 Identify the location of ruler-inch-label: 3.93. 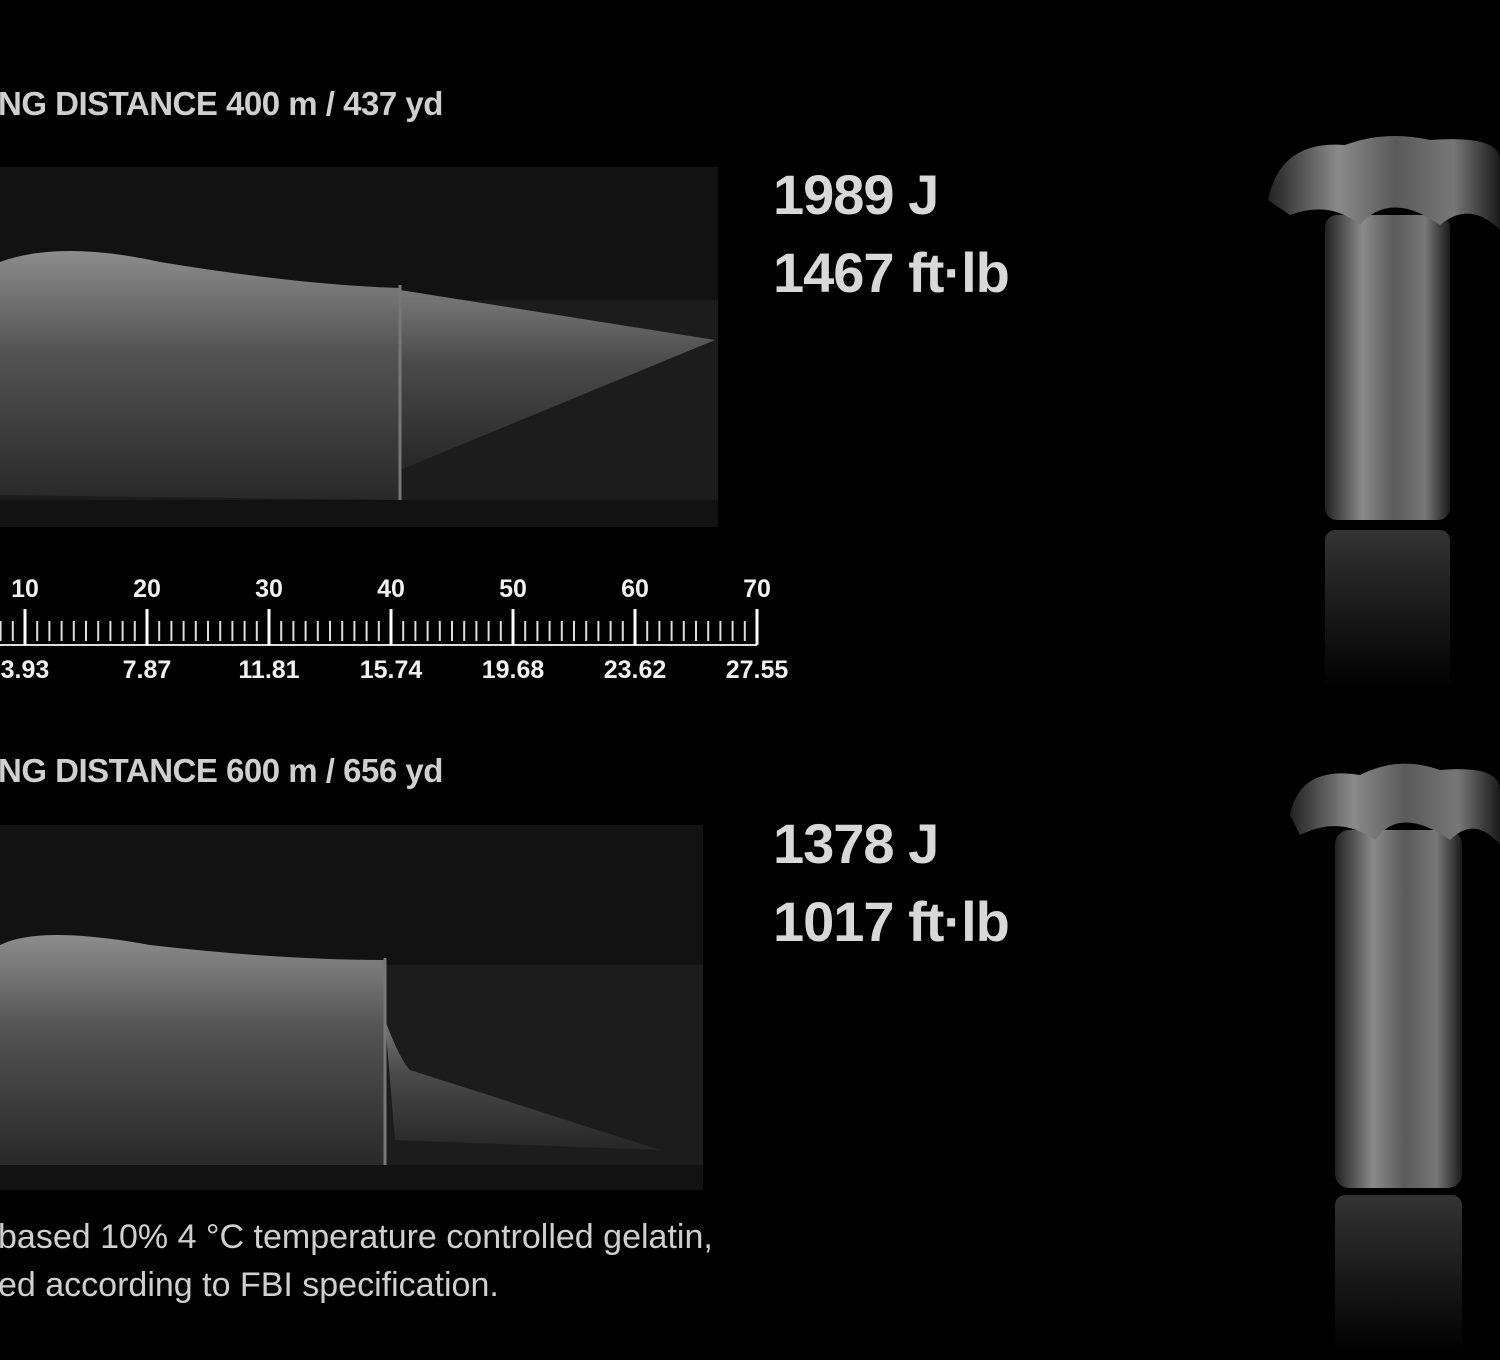
(25, 670).